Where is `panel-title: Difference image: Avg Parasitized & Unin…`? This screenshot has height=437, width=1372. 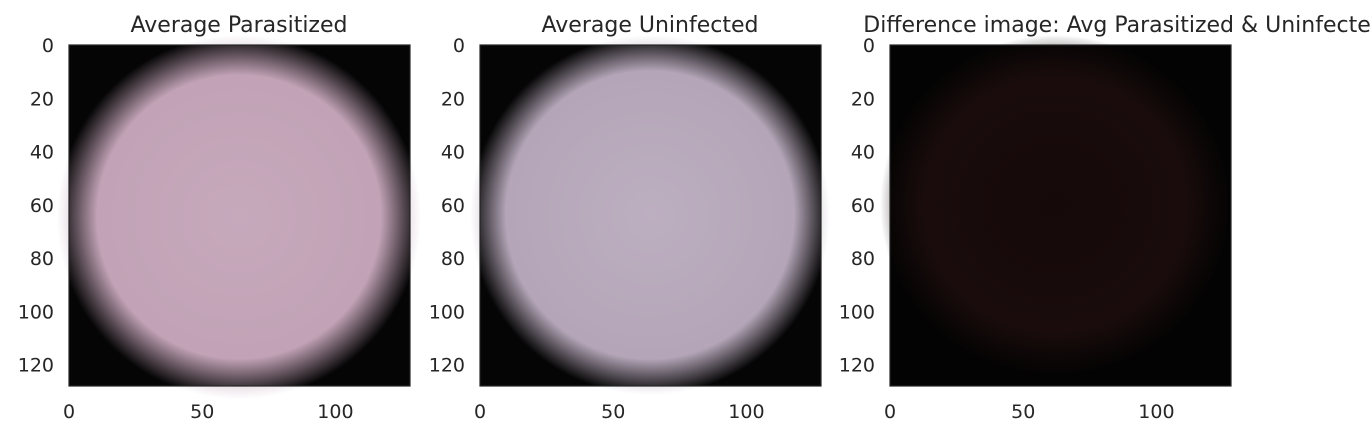 panel-title: Difference image: Avg Parasitized & Unin… is located at coordinates (1117, 25).